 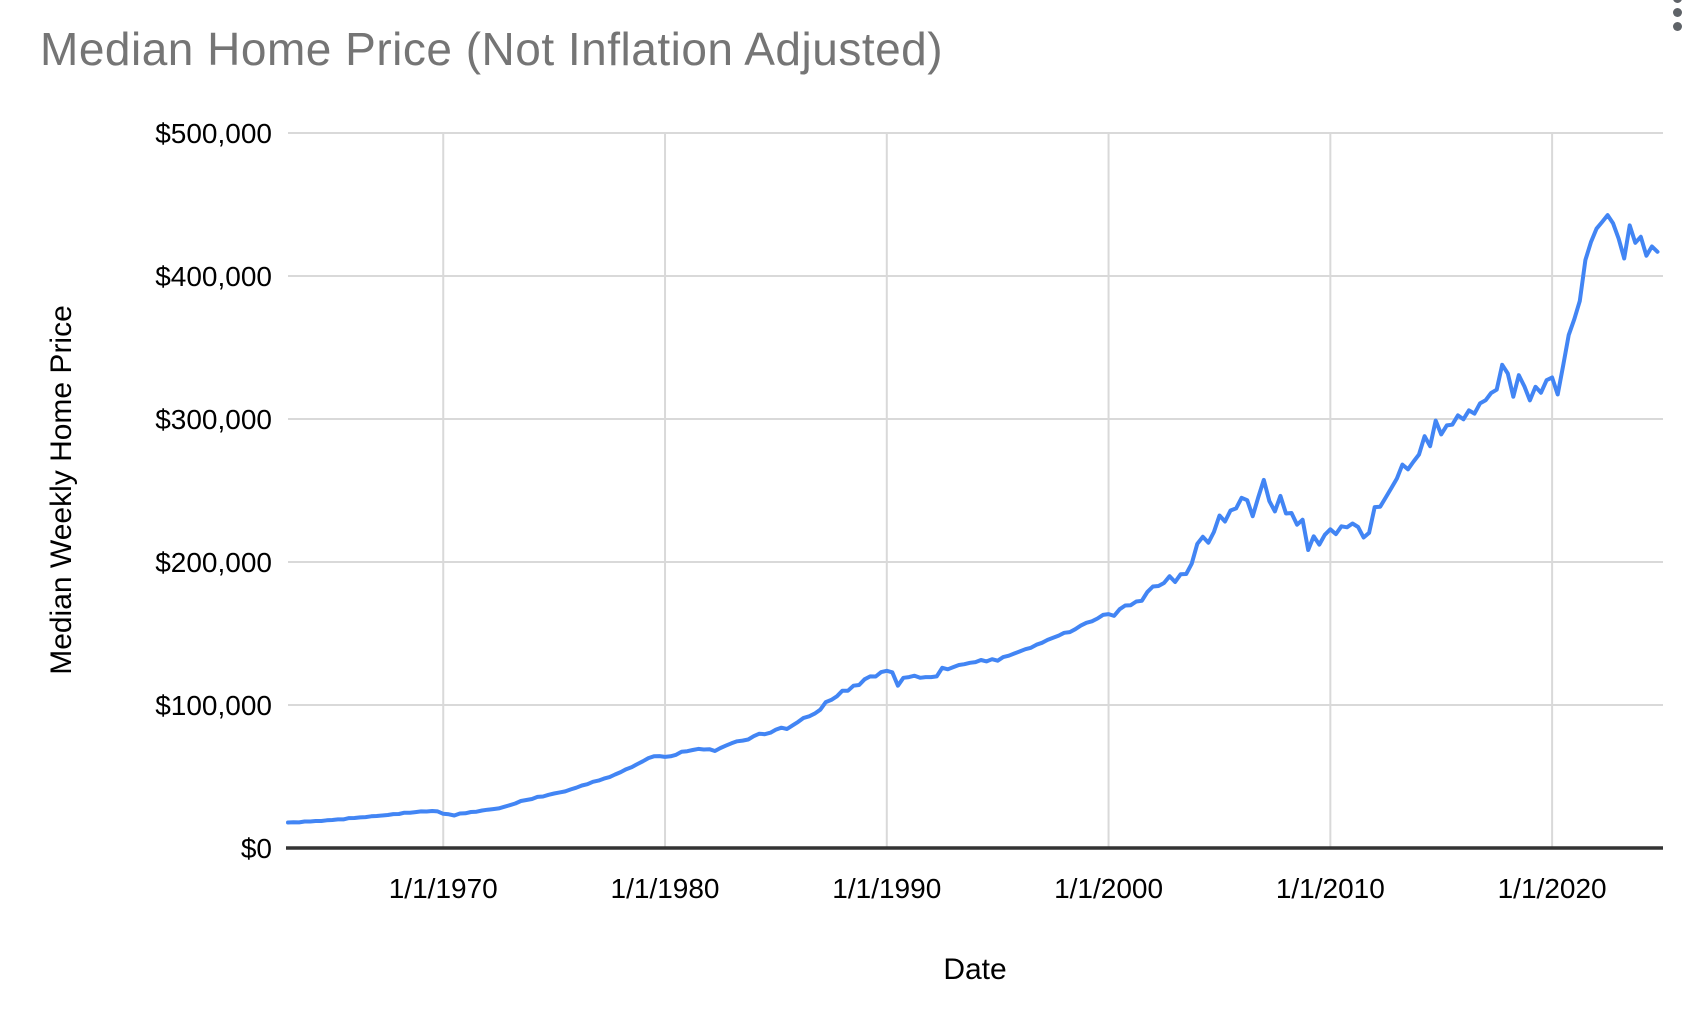 What do you see at coordinates (1552, 888) in the screenshot?
I see `x-axis-tick-label: 1/1/2020` at bounding box center [1552, 888].